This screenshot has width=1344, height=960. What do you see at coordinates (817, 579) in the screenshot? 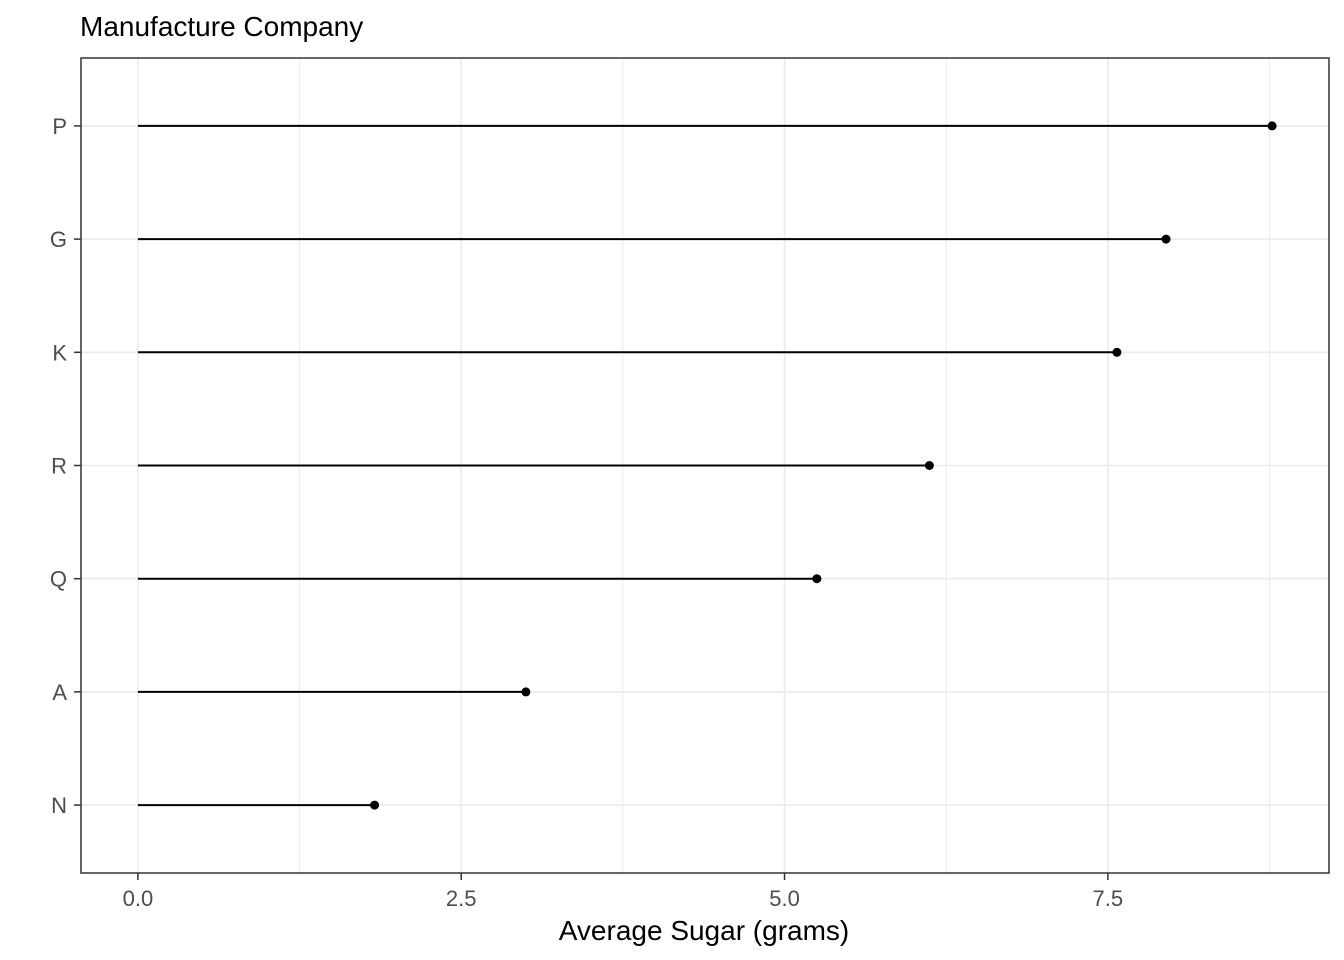
I see `lollipop-dot-Q` at bounding box center [817, 579].